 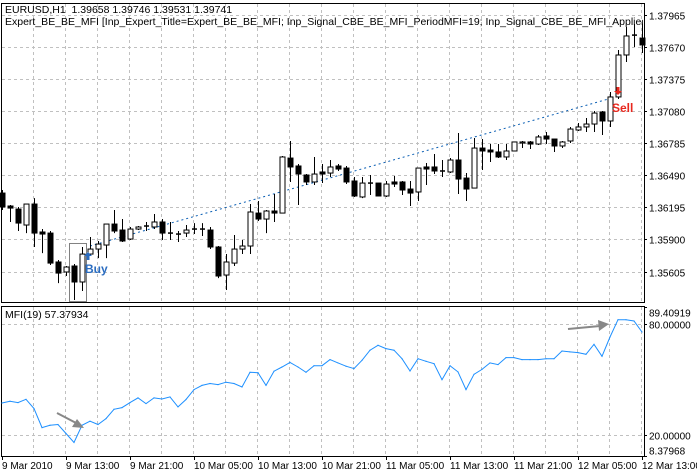 What do you see at coordinates (667, 81) in the screenshot?
I see `price-tick-label: 1.37375` at bounding box center [667, 81].